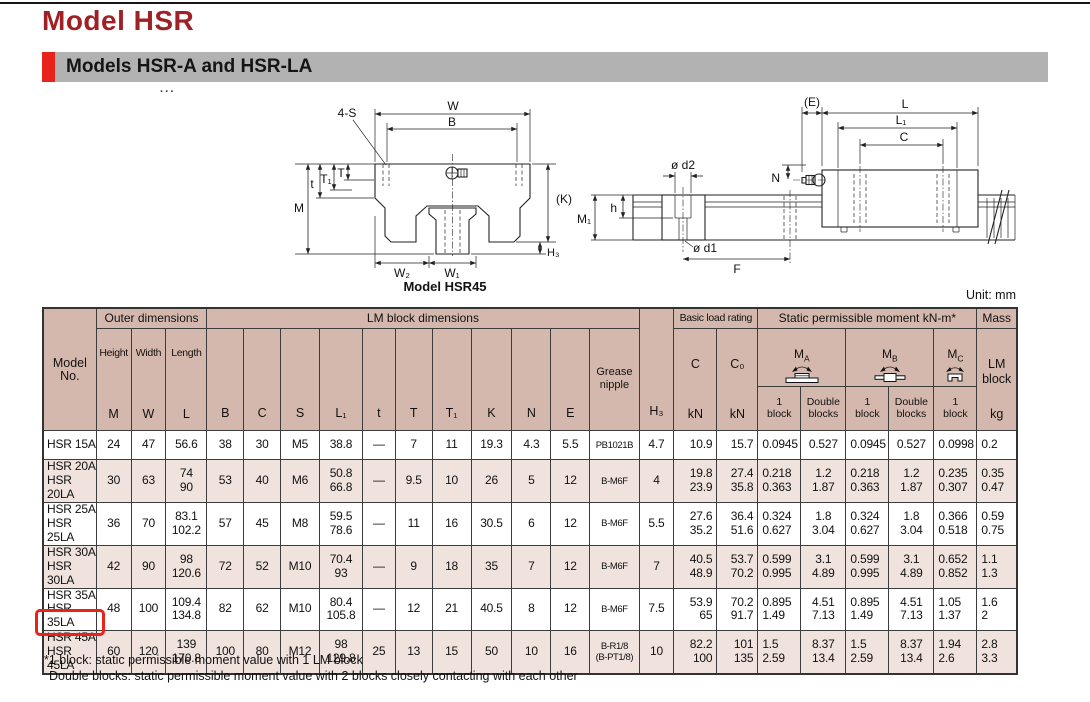  What do you see at coordinates (378, 652) in the screenshot?
I see `spec-cell: 25` at bounding box center [378, 652].